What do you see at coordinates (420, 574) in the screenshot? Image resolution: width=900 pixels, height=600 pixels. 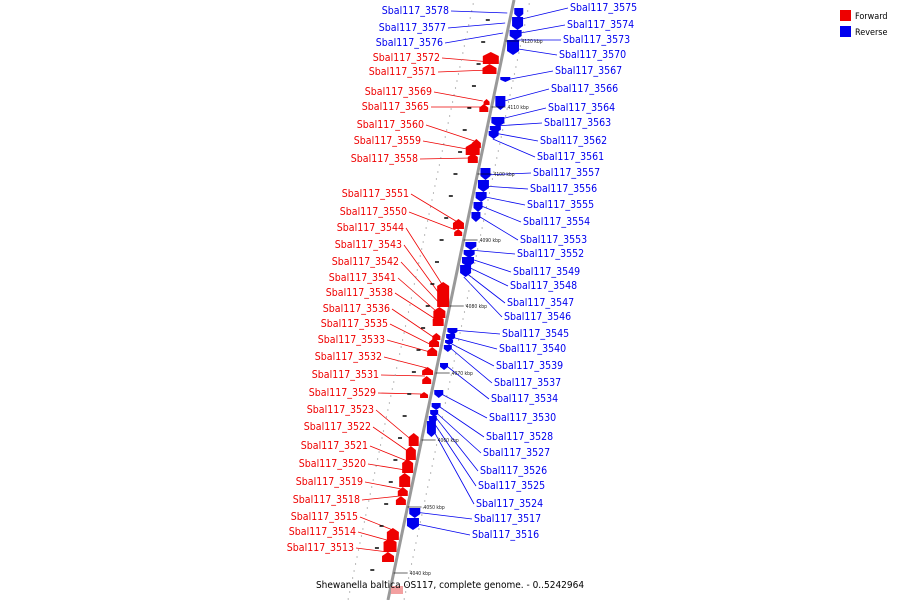 I see `kbp-tick-label: 4040 kbp` at bounding box center [420, 574].